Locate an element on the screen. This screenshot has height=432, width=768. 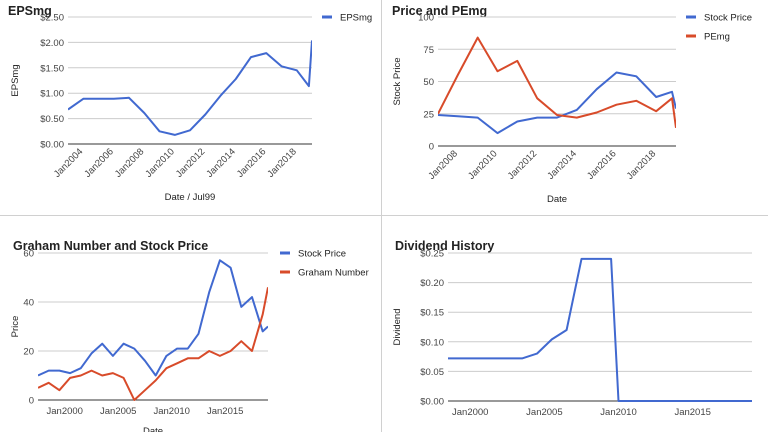
horizontal-divider is located at coordinates (384, 215).